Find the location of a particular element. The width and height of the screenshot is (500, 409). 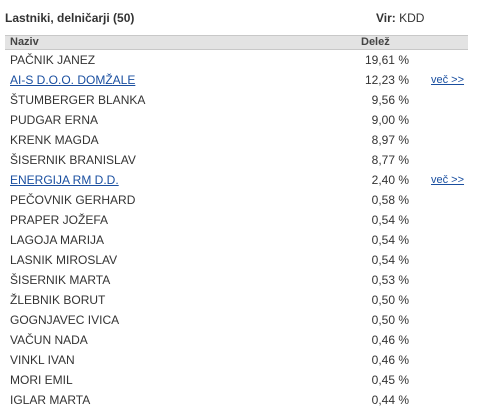

table-header: Naziv Delež is located at coordinates (236, 42).